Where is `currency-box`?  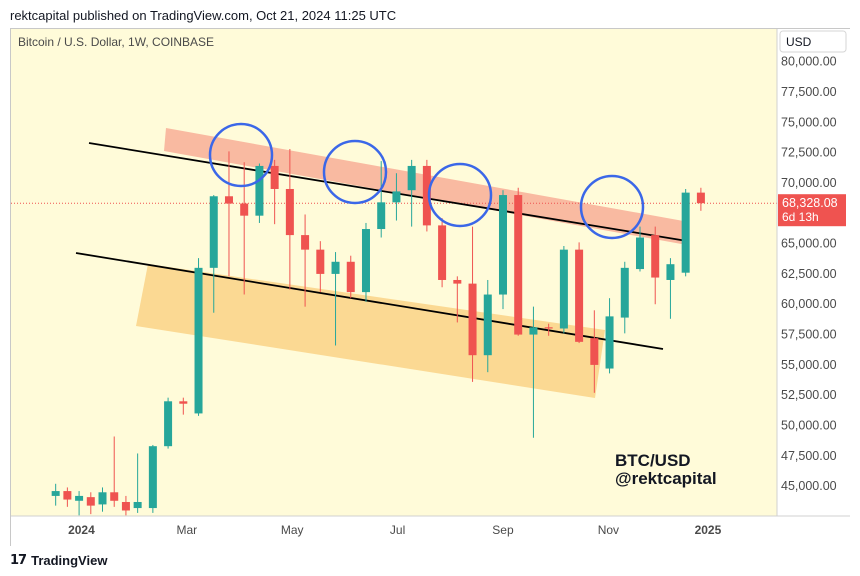 currency-box is located at coordinates (813, 41).